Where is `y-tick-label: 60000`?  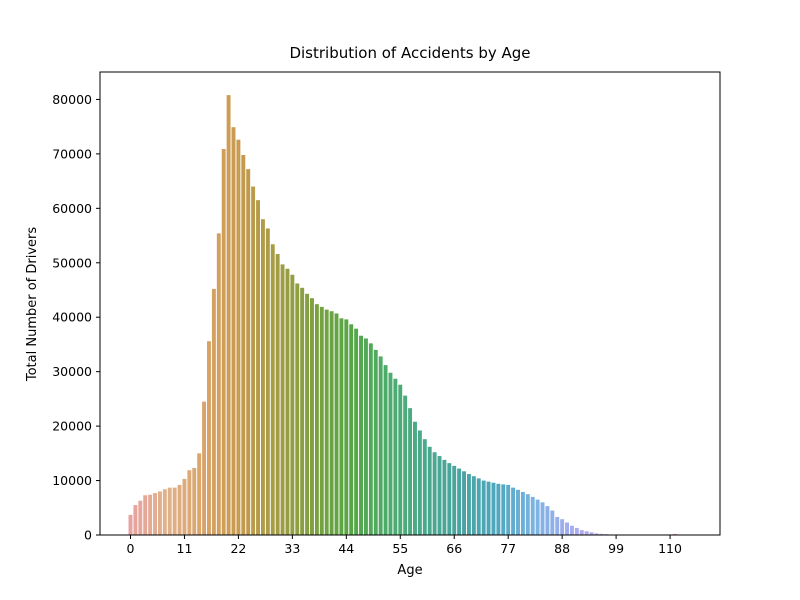 y-tick-label: 60000 is located at coordinates (72, 208).